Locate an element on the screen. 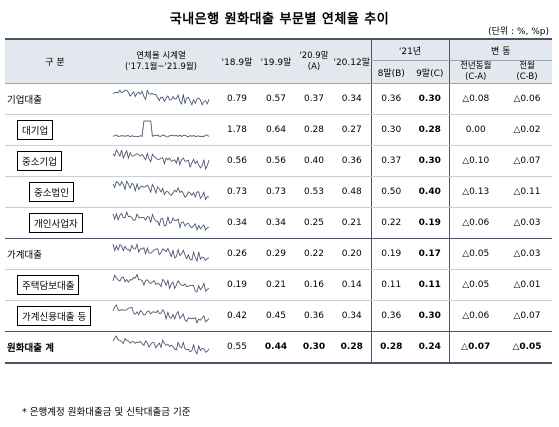  row-label: 대기업 is located at coordinates (35, 130).